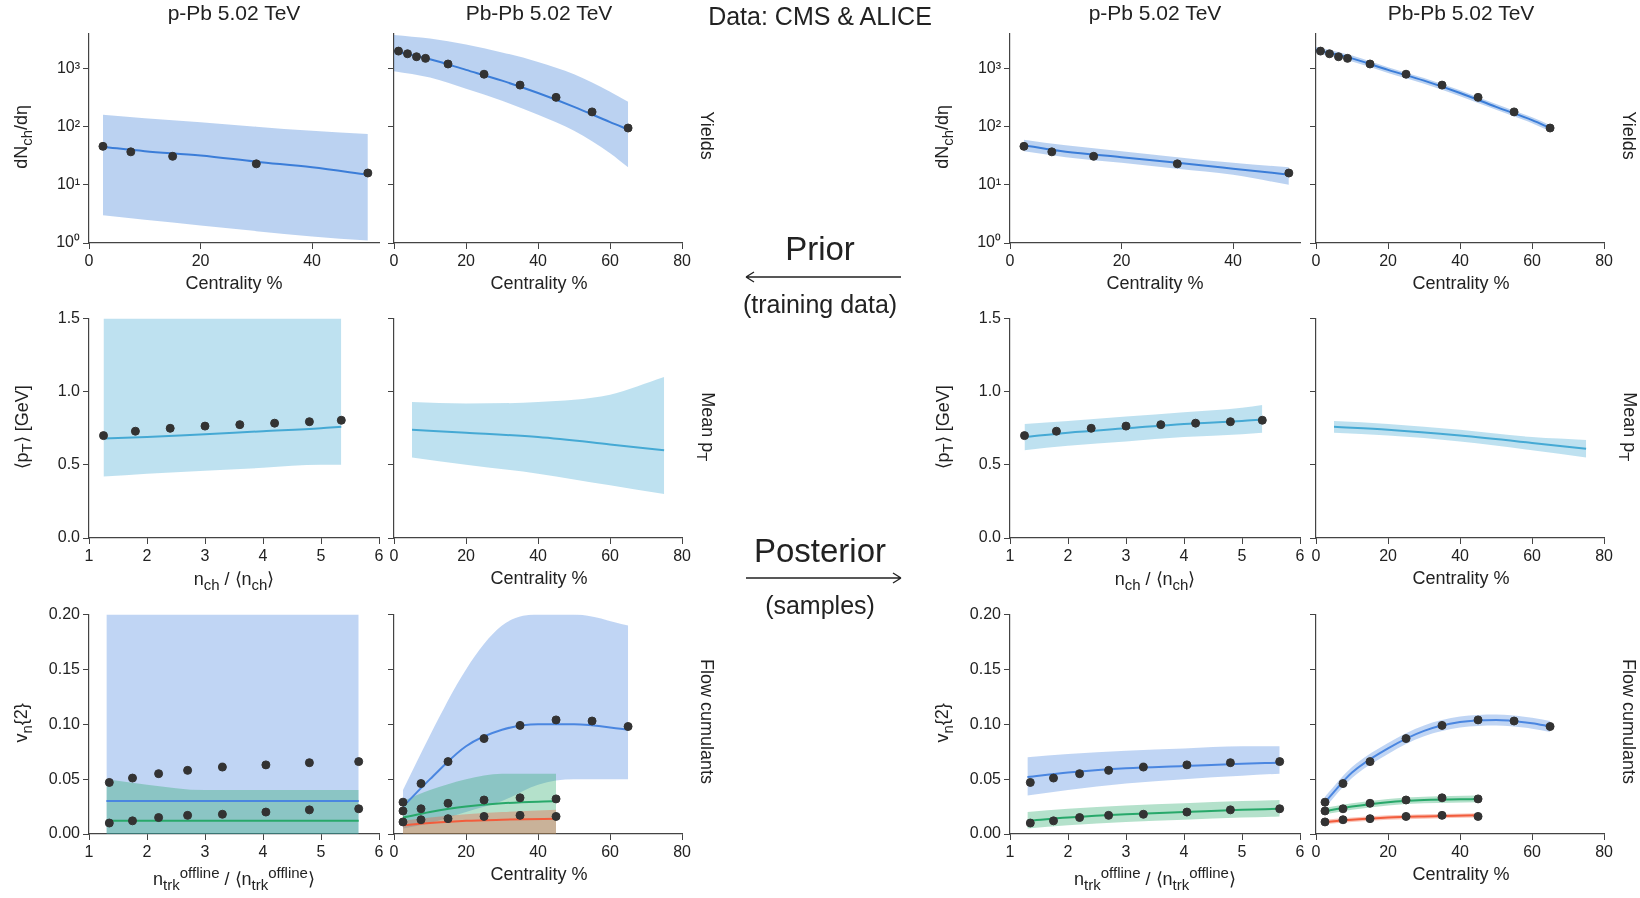 The height and width of the screenshot is (898, 1640). Describe the element at coordinates (234, 878) in the screenshot. I see `x-axis-title: n$_{trk}$$^{offline}$ / ⟨n$_{trk}$$^{offline}$⟩` at that location.